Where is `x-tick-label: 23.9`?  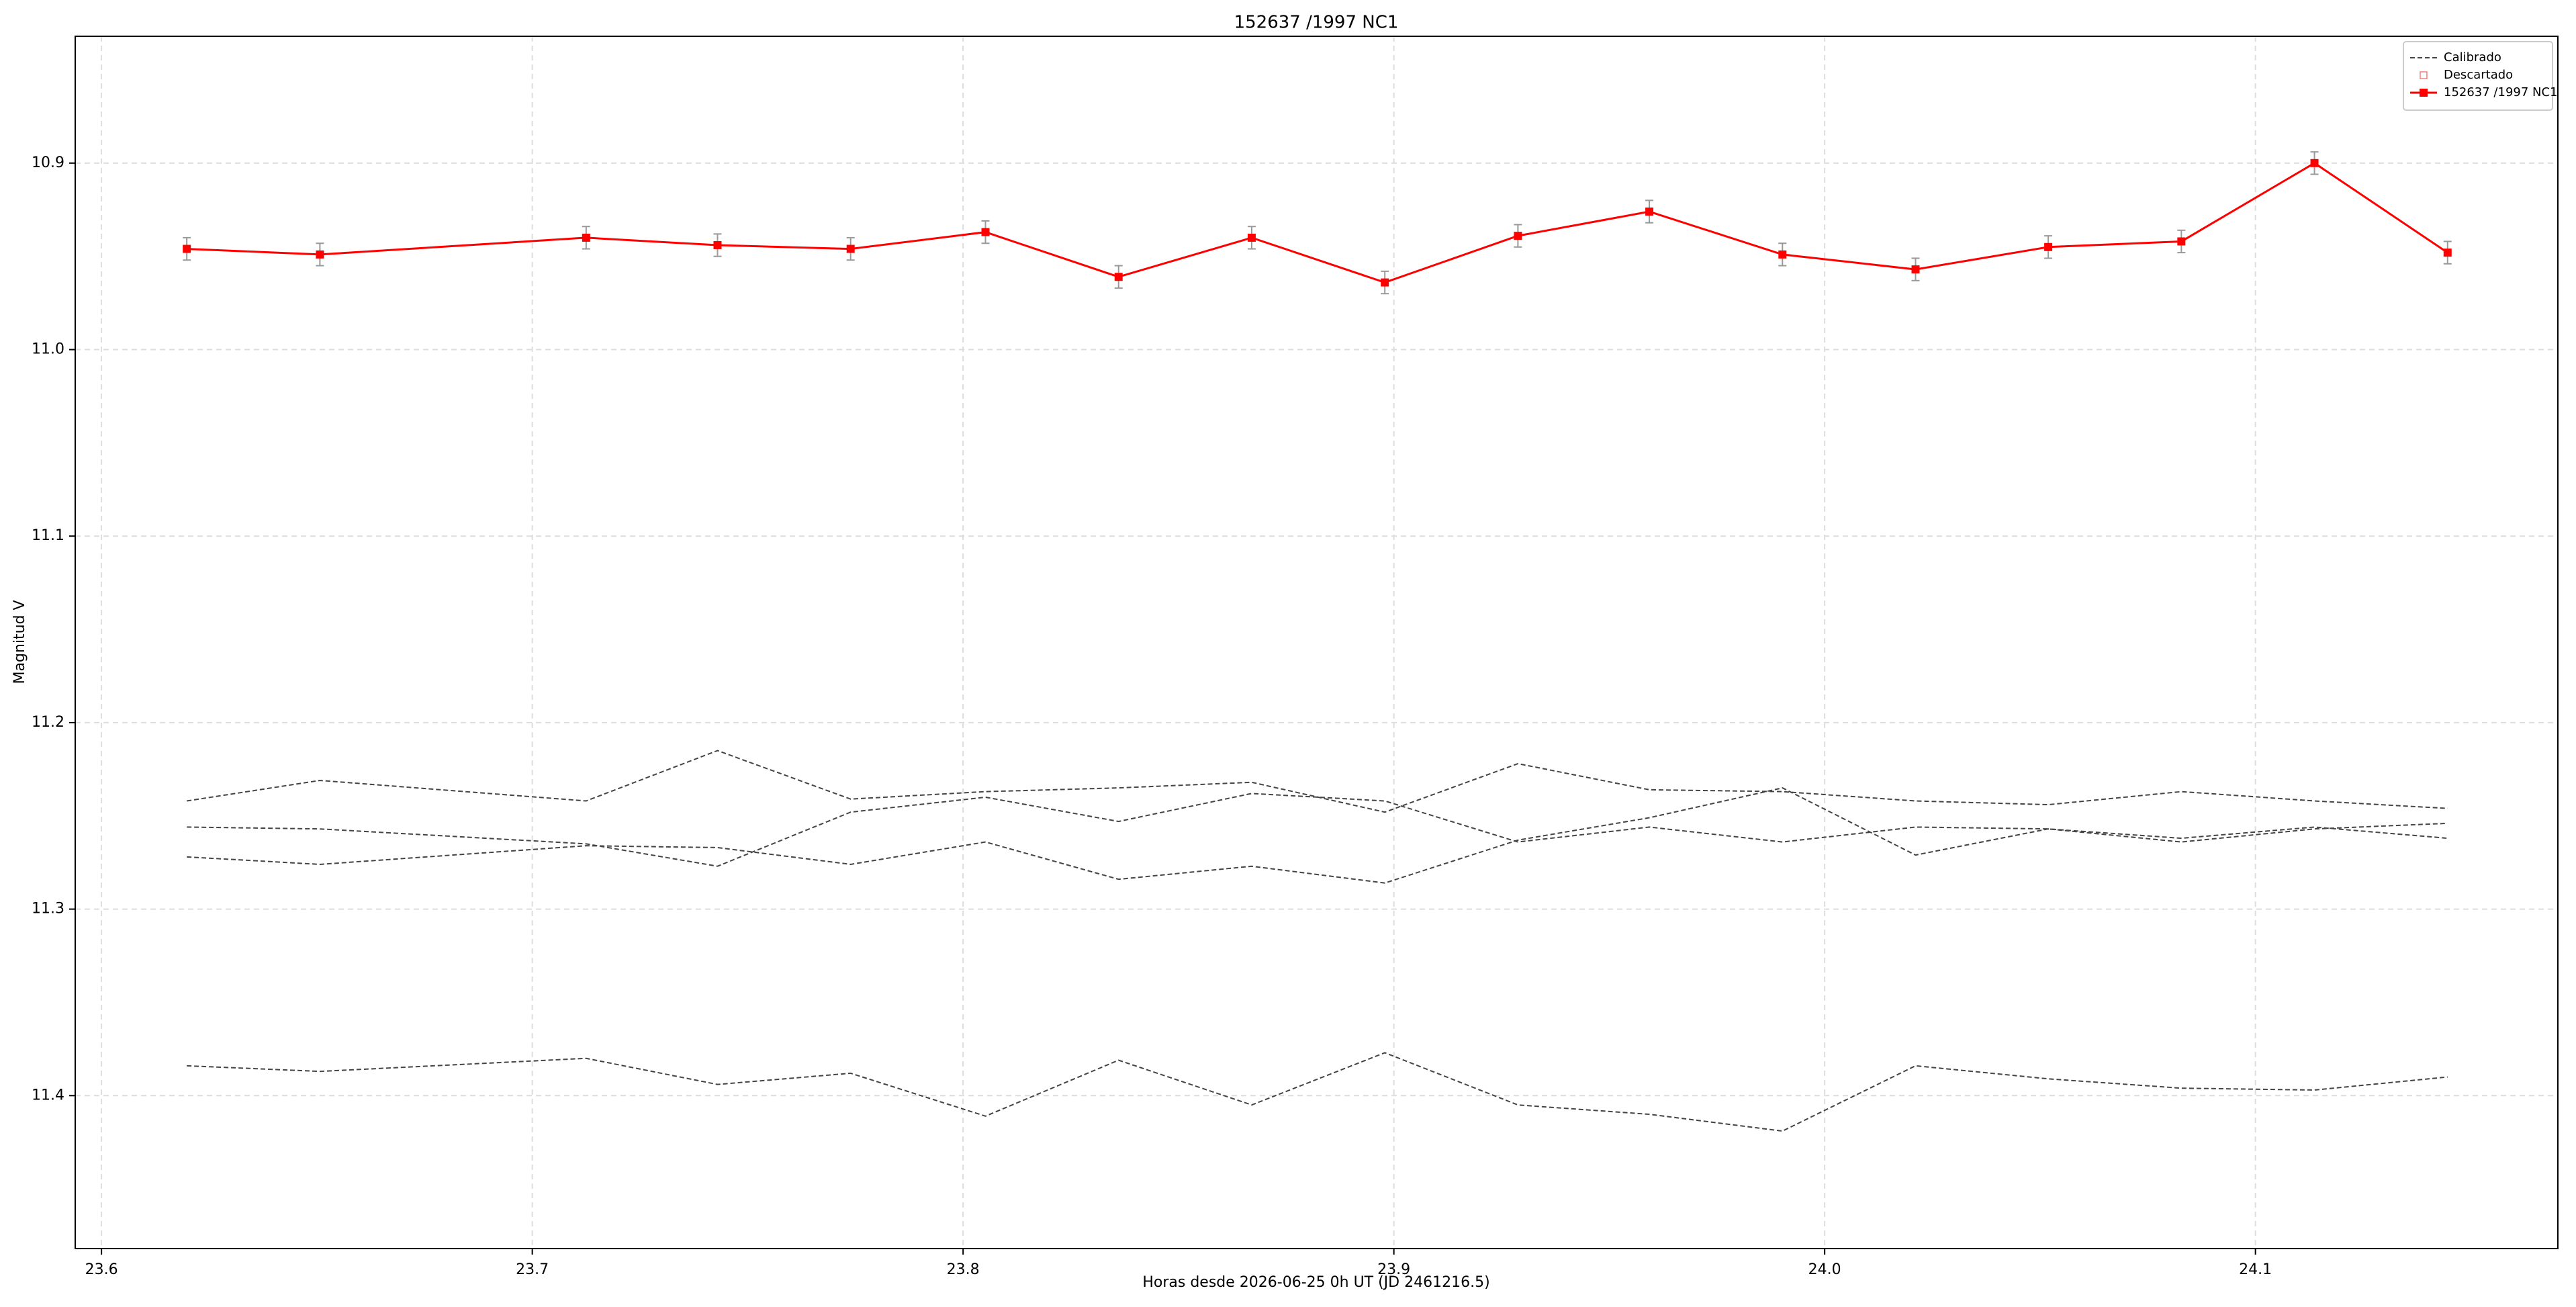 x-tick-label: 23.9 is located at coordinates (1393, 1269).